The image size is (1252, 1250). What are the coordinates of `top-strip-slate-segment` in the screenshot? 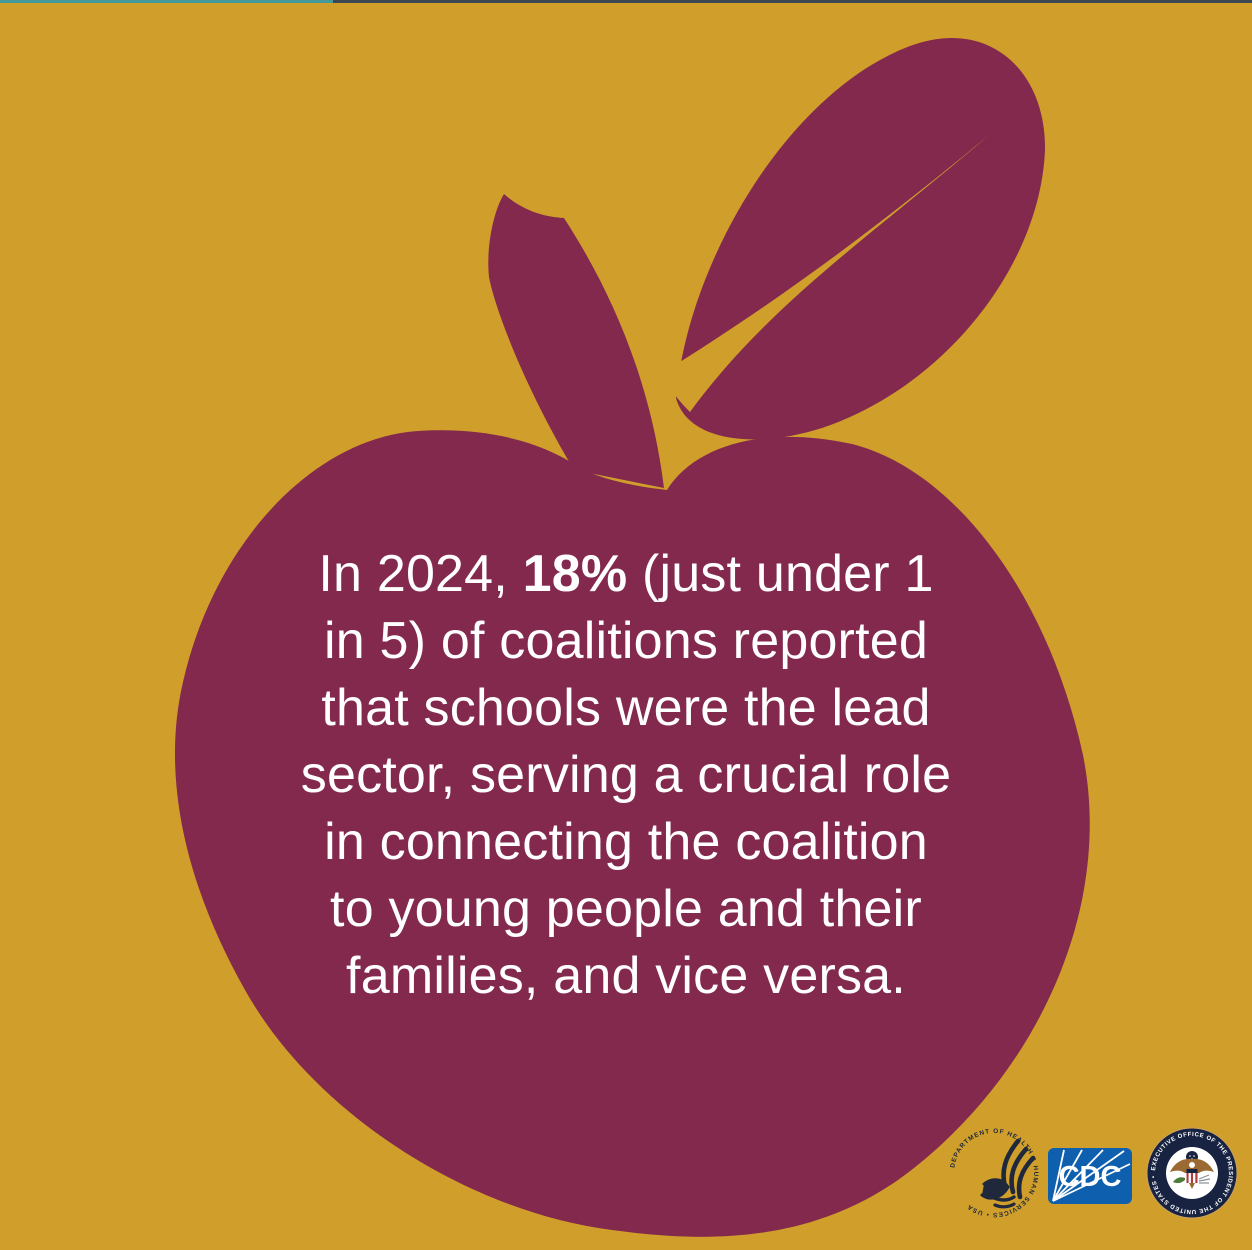 It's located at (792, 1).